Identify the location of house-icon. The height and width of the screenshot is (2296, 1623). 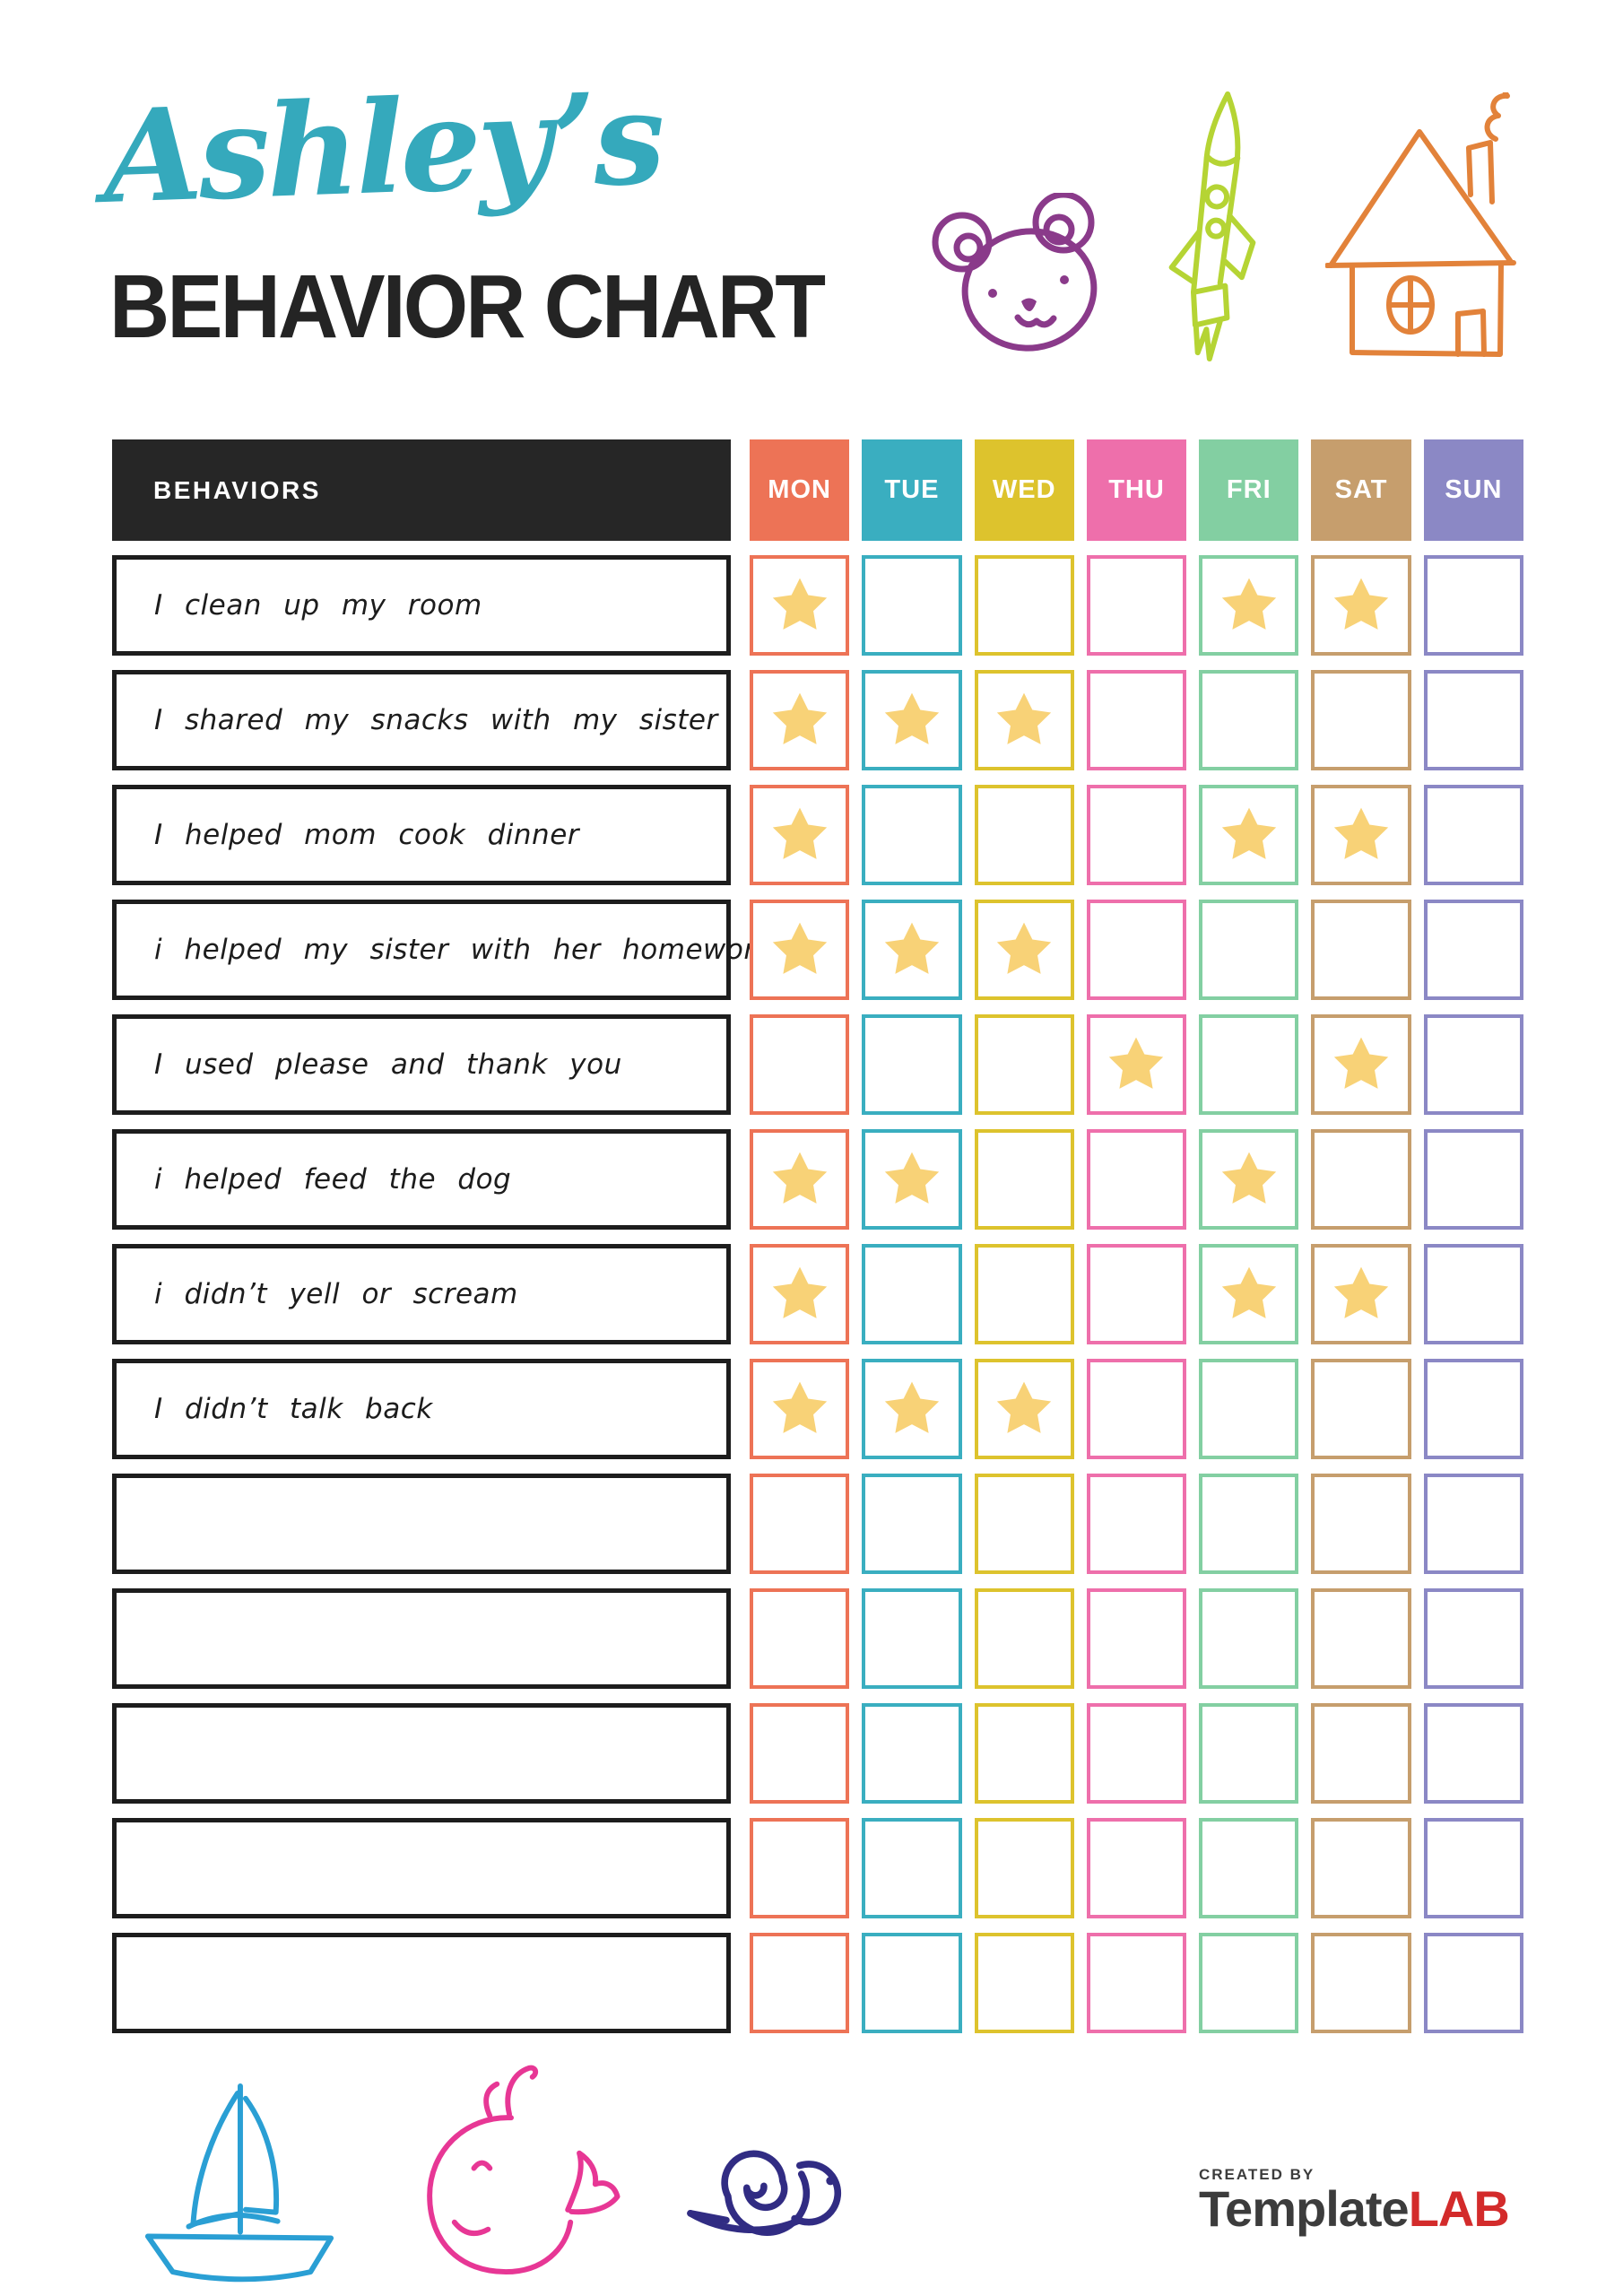
(1428, 227).